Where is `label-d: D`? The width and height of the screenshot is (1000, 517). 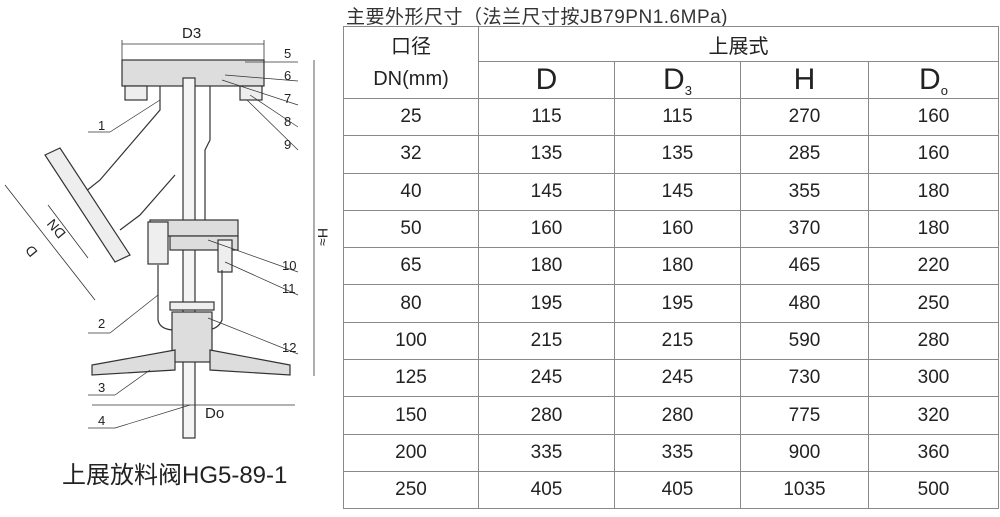 label-d: D is located at coordinates (31, 251).